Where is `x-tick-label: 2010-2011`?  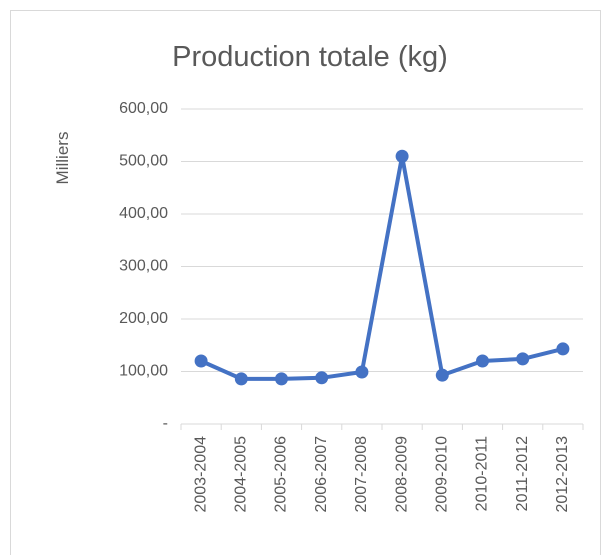 x-tick-label: 2010-2011 is located at coordinates (482, 473).